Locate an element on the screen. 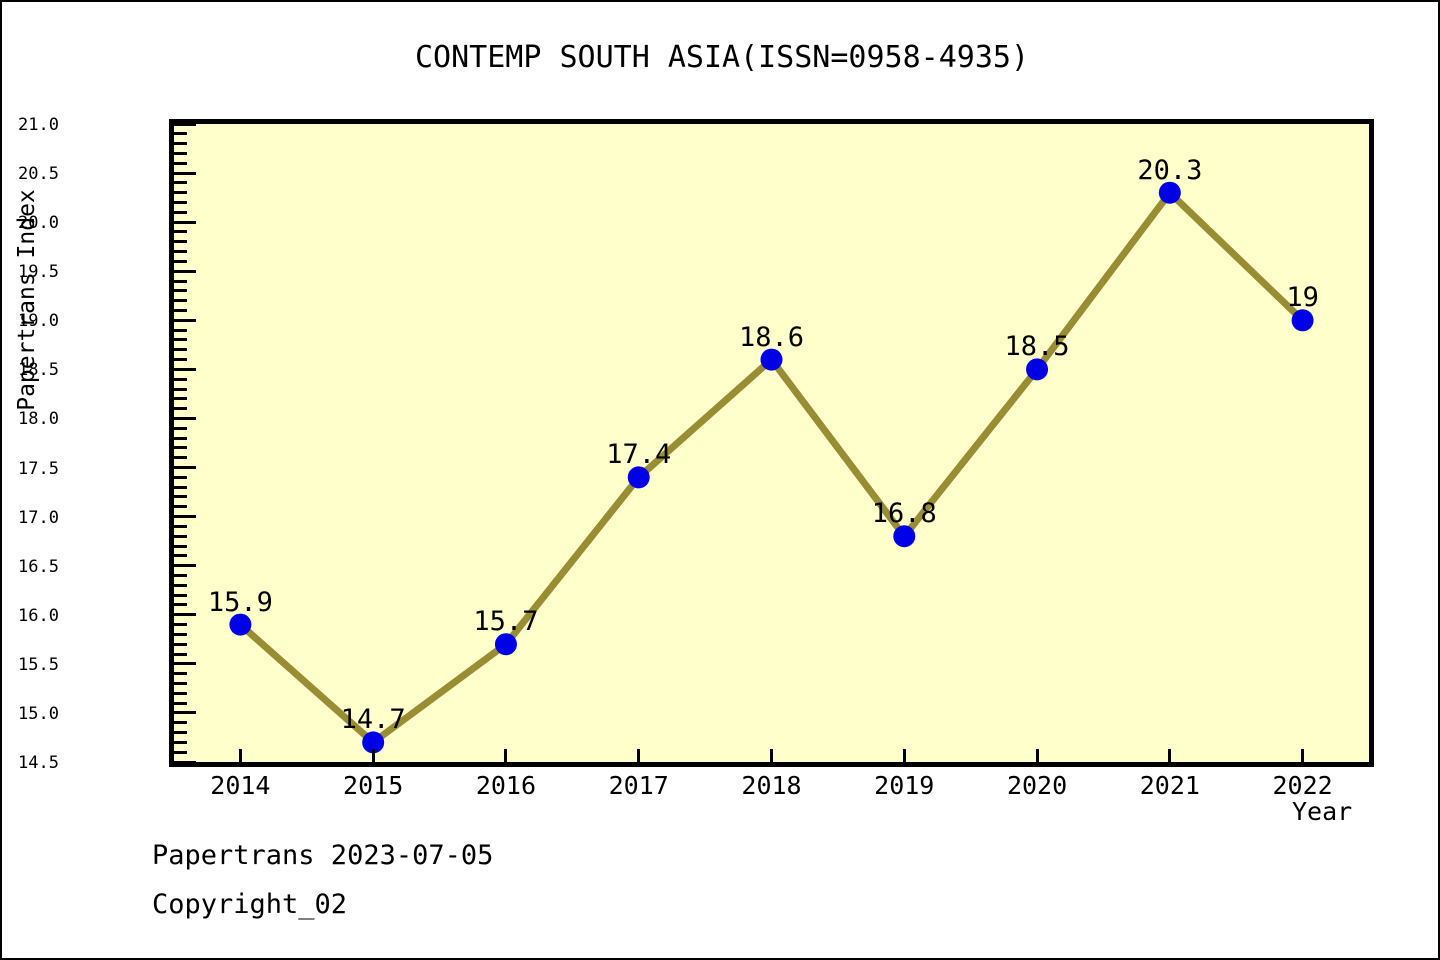  y-tick-label: 16.5 is located at coordinates (38, 566).